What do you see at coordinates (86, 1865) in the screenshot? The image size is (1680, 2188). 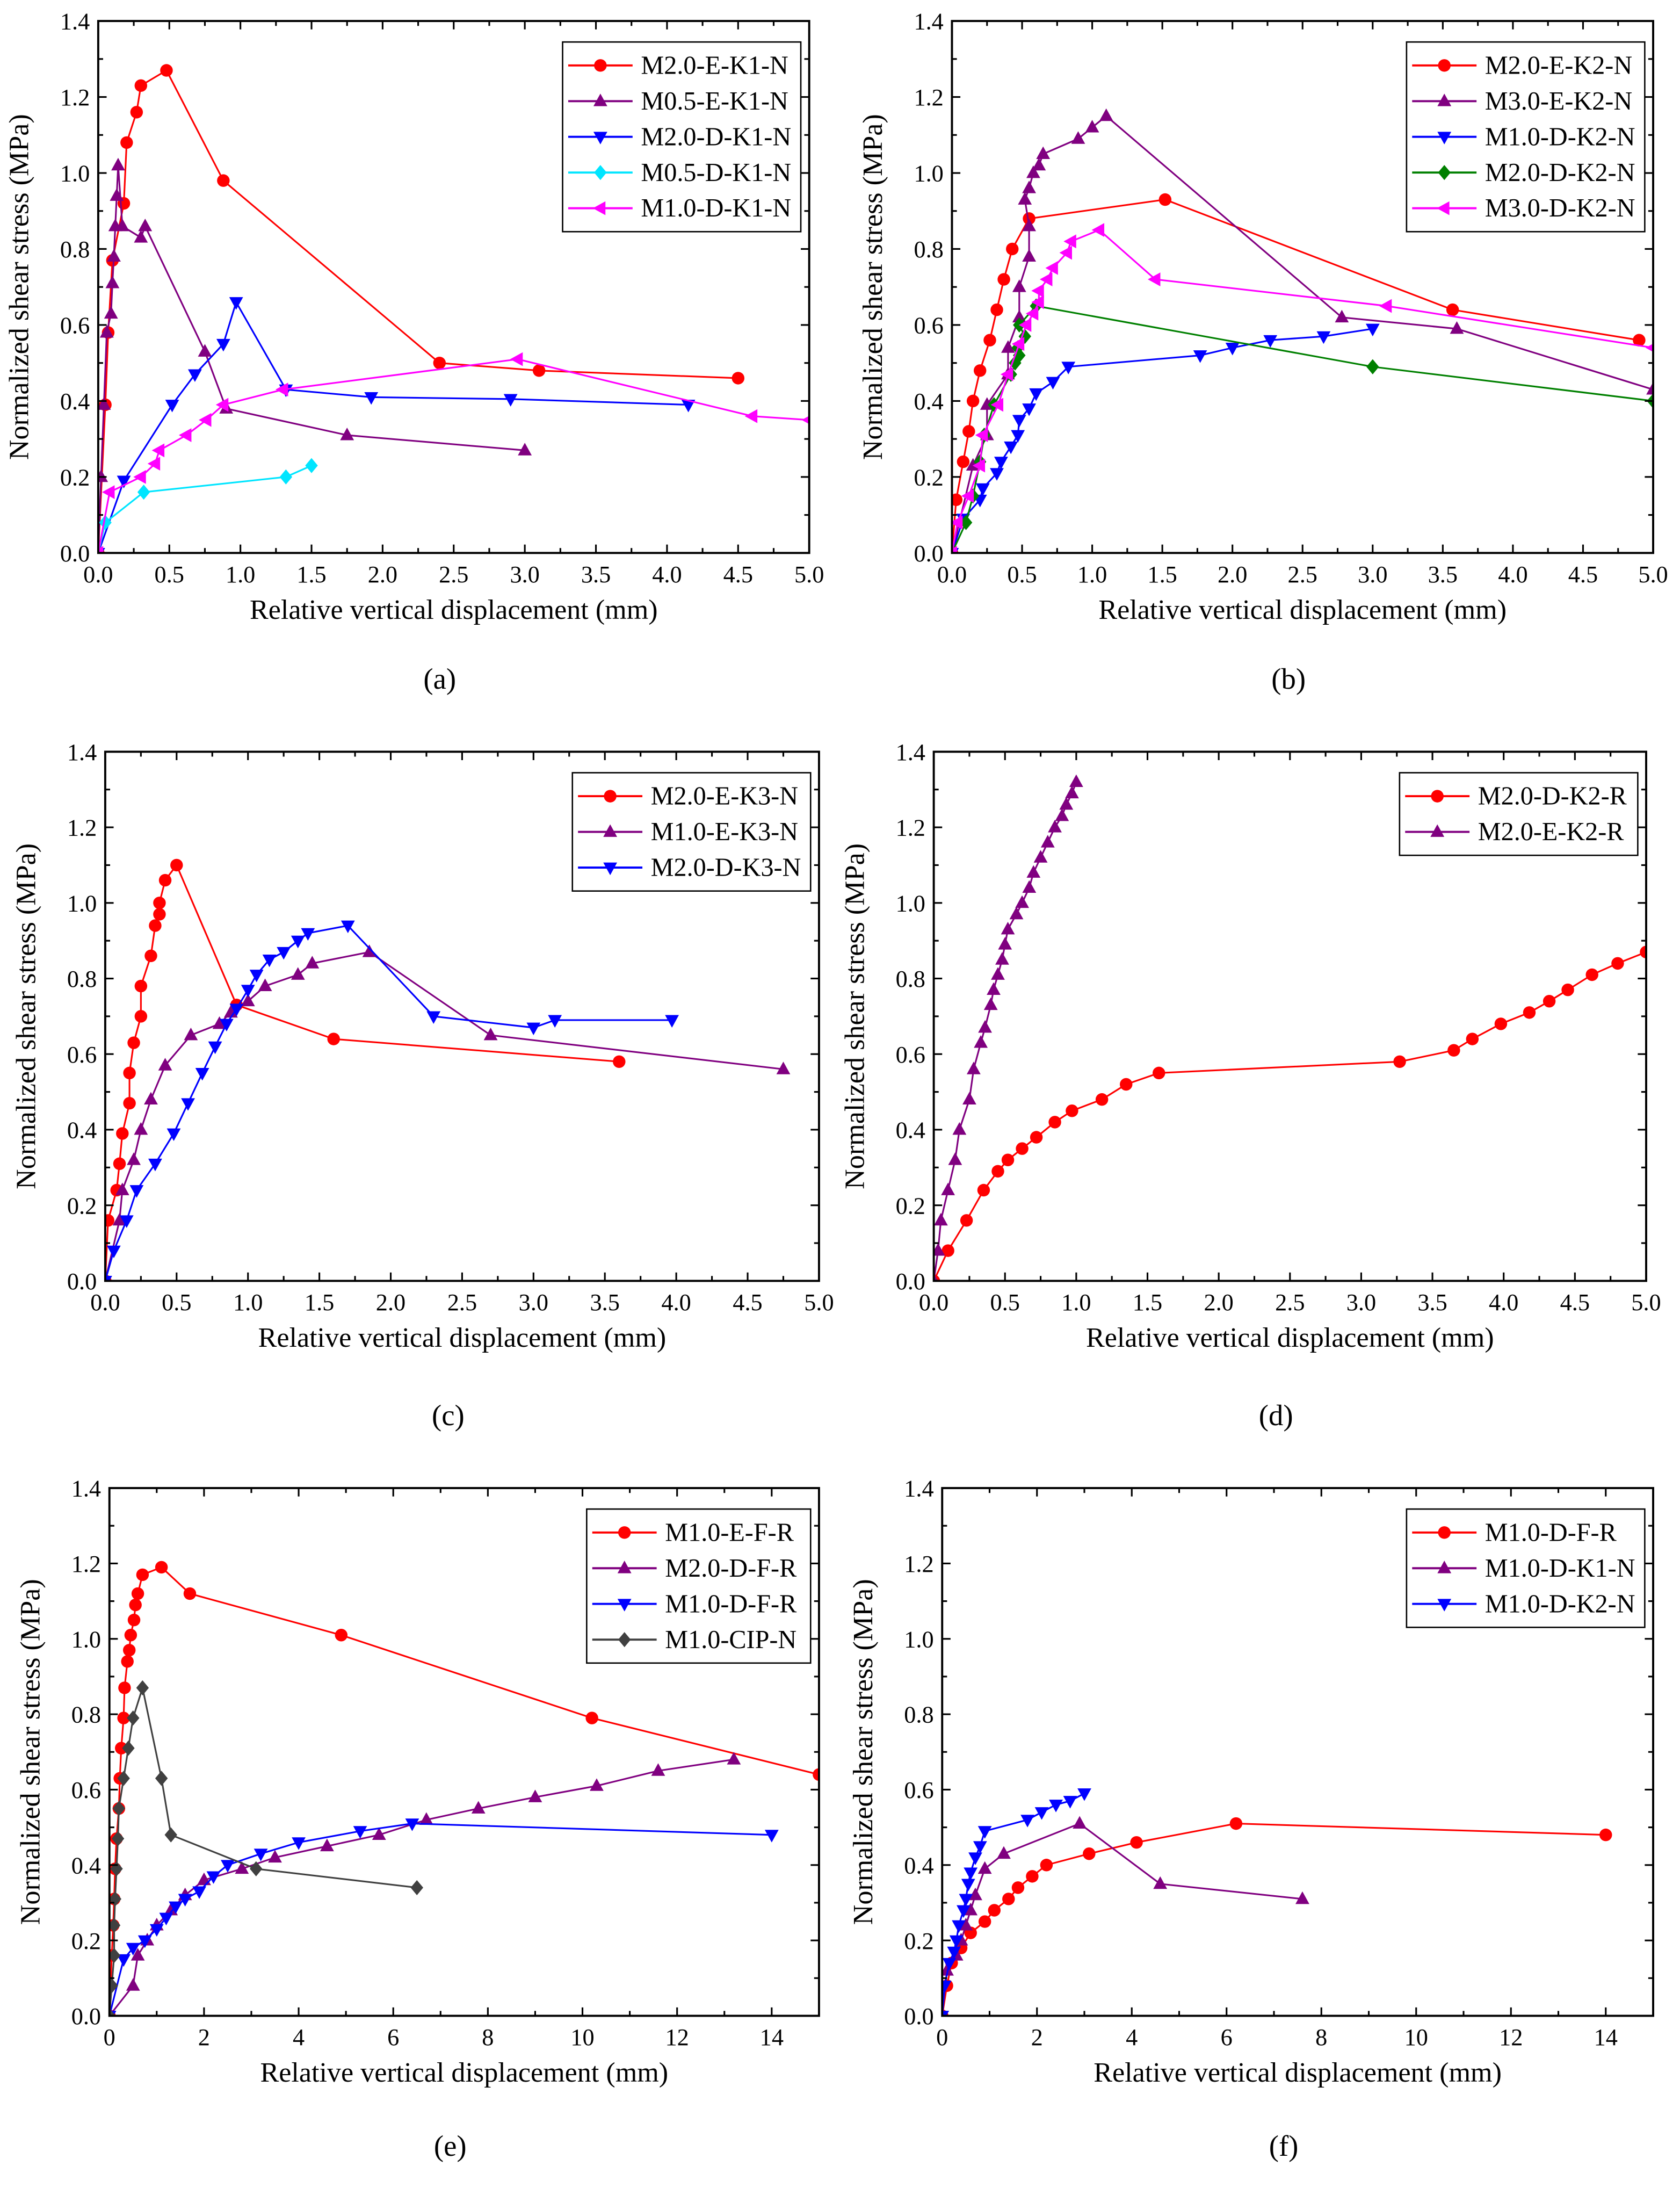 I see `y-tick-label: 0.4` at bounding box center [86, 1865].